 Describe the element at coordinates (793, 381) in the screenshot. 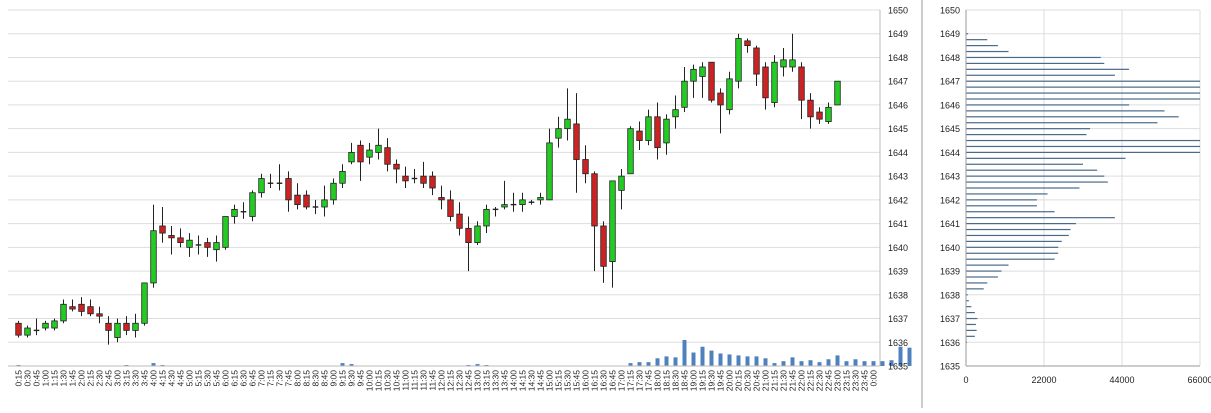

I see `time-tick-label: 21:45` at that location.